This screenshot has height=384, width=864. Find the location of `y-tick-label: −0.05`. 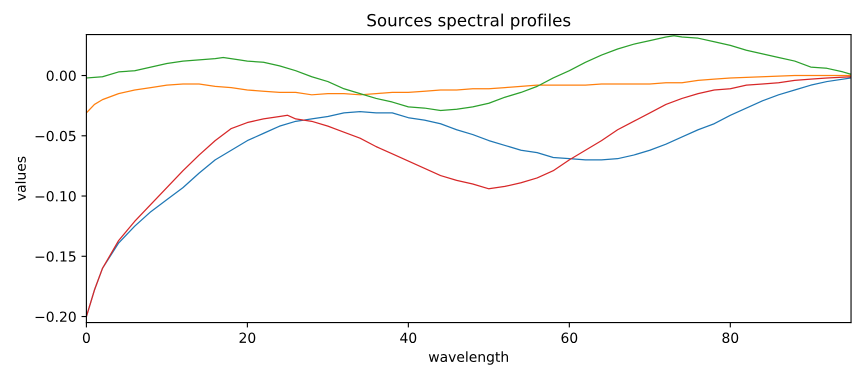

y-tick-label: −0.05 is located at coordinates (56, 136).